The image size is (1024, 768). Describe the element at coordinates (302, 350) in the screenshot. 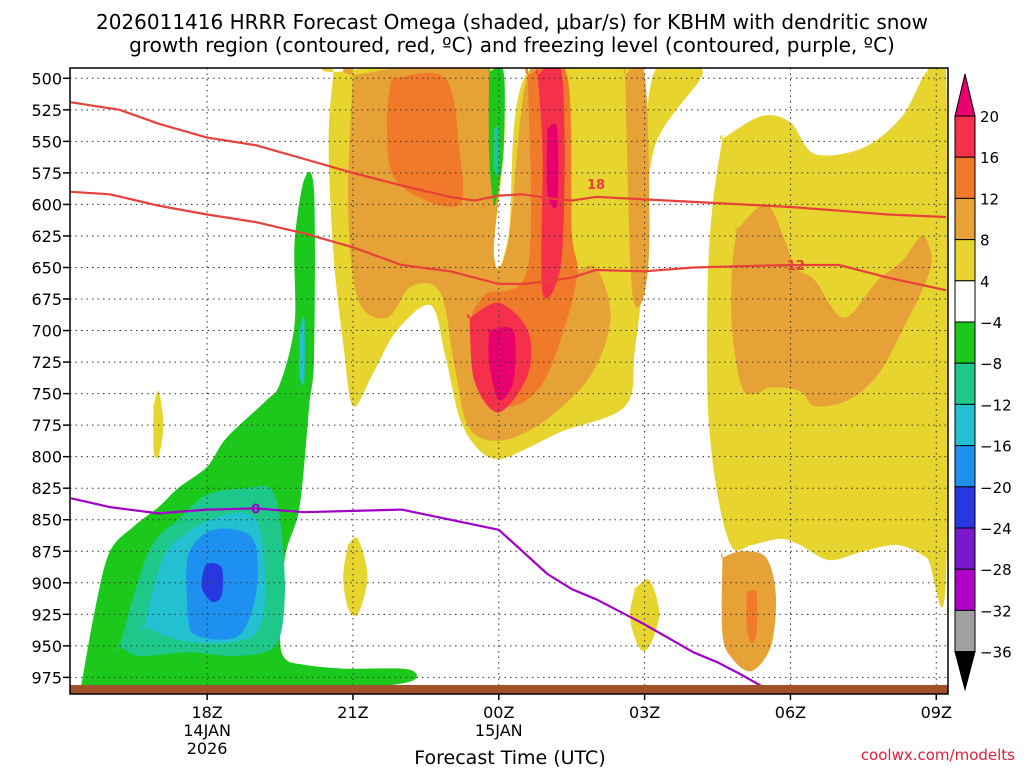

I see `omega-region-cyan-streak` at that location.